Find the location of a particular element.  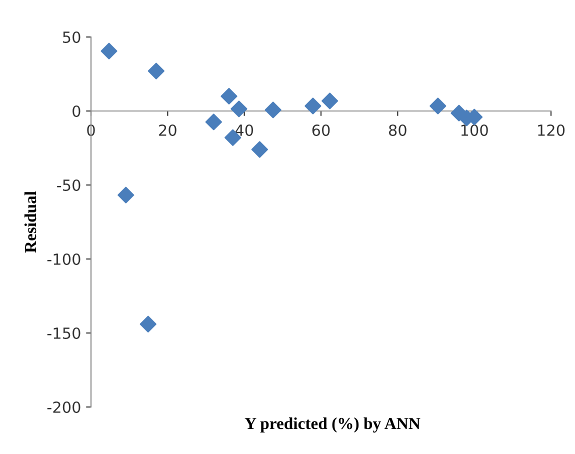

x-tick-label: 20 is located at coordinates (167, 130).